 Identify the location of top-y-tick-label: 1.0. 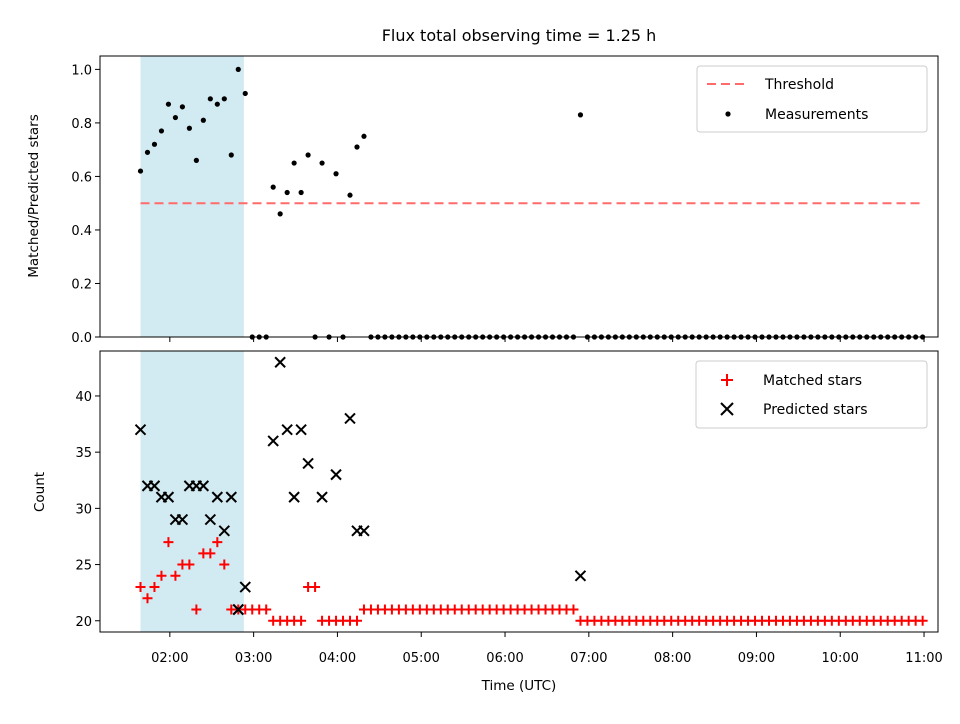
(81, 70).